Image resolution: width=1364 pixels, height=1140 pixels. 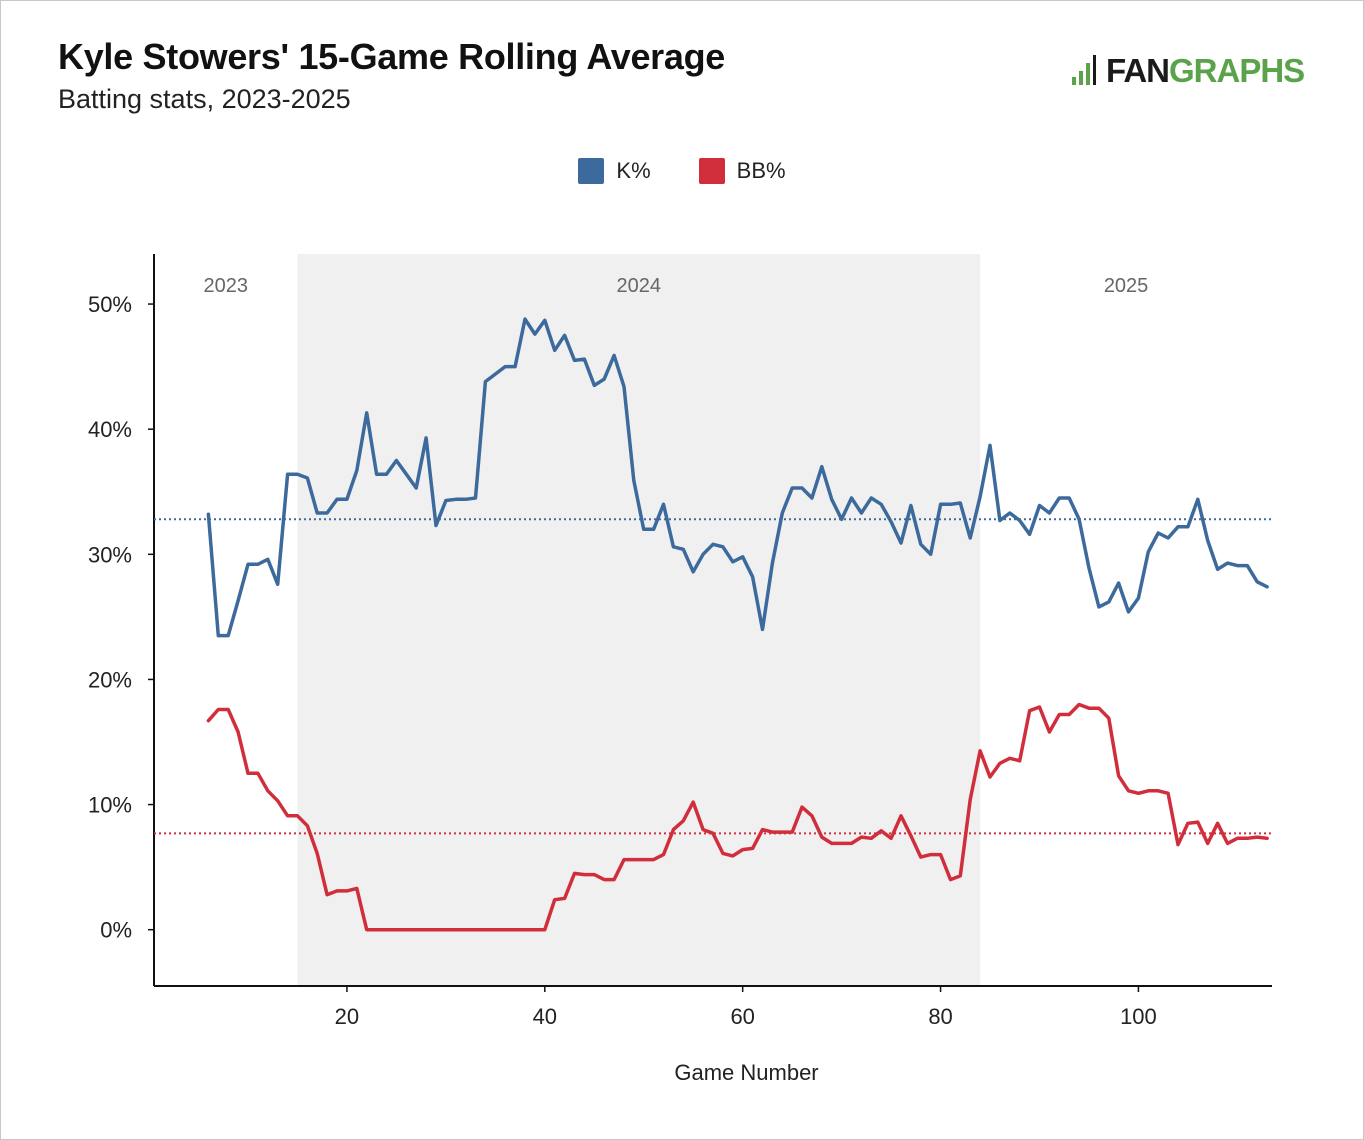 What do you see at coordinates (614, 171) in the screenshot?
I see `legend-item-k-pct: K%` at bounding box center [614, 171].